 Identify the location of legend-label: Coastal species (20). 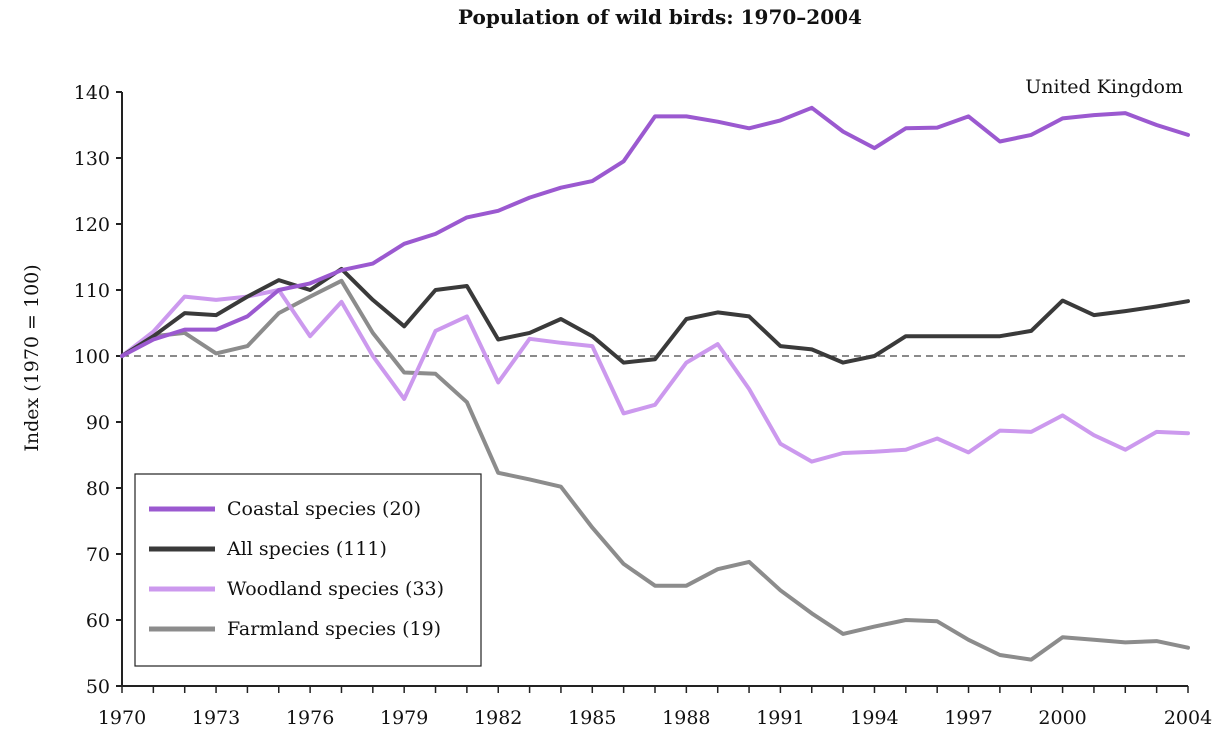
(324, 509).